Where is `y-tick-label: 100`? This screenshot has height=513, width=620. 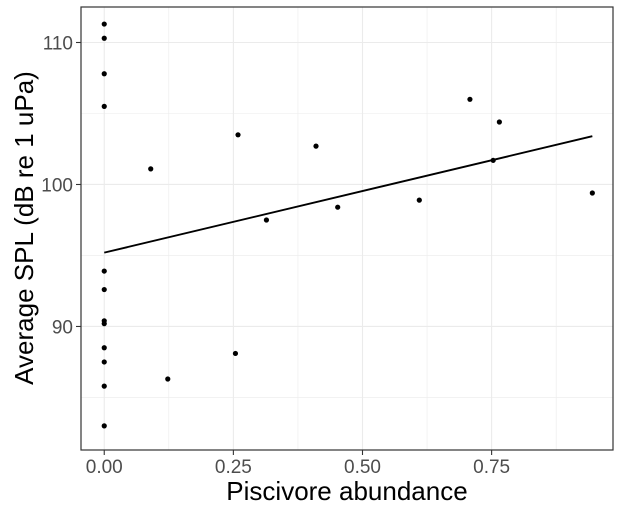 y-tick-label: 100 is located at coordinates (57, 185).